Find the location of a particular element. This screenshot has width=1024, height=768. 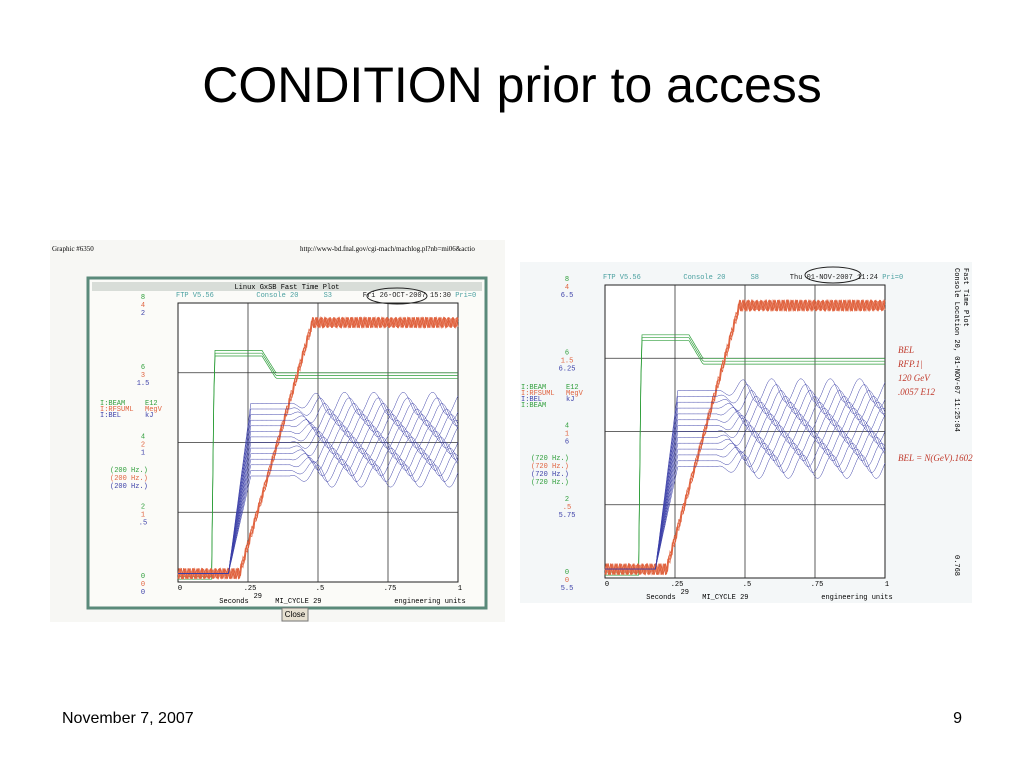

window-titlebar is located at coordinates (287, 286).